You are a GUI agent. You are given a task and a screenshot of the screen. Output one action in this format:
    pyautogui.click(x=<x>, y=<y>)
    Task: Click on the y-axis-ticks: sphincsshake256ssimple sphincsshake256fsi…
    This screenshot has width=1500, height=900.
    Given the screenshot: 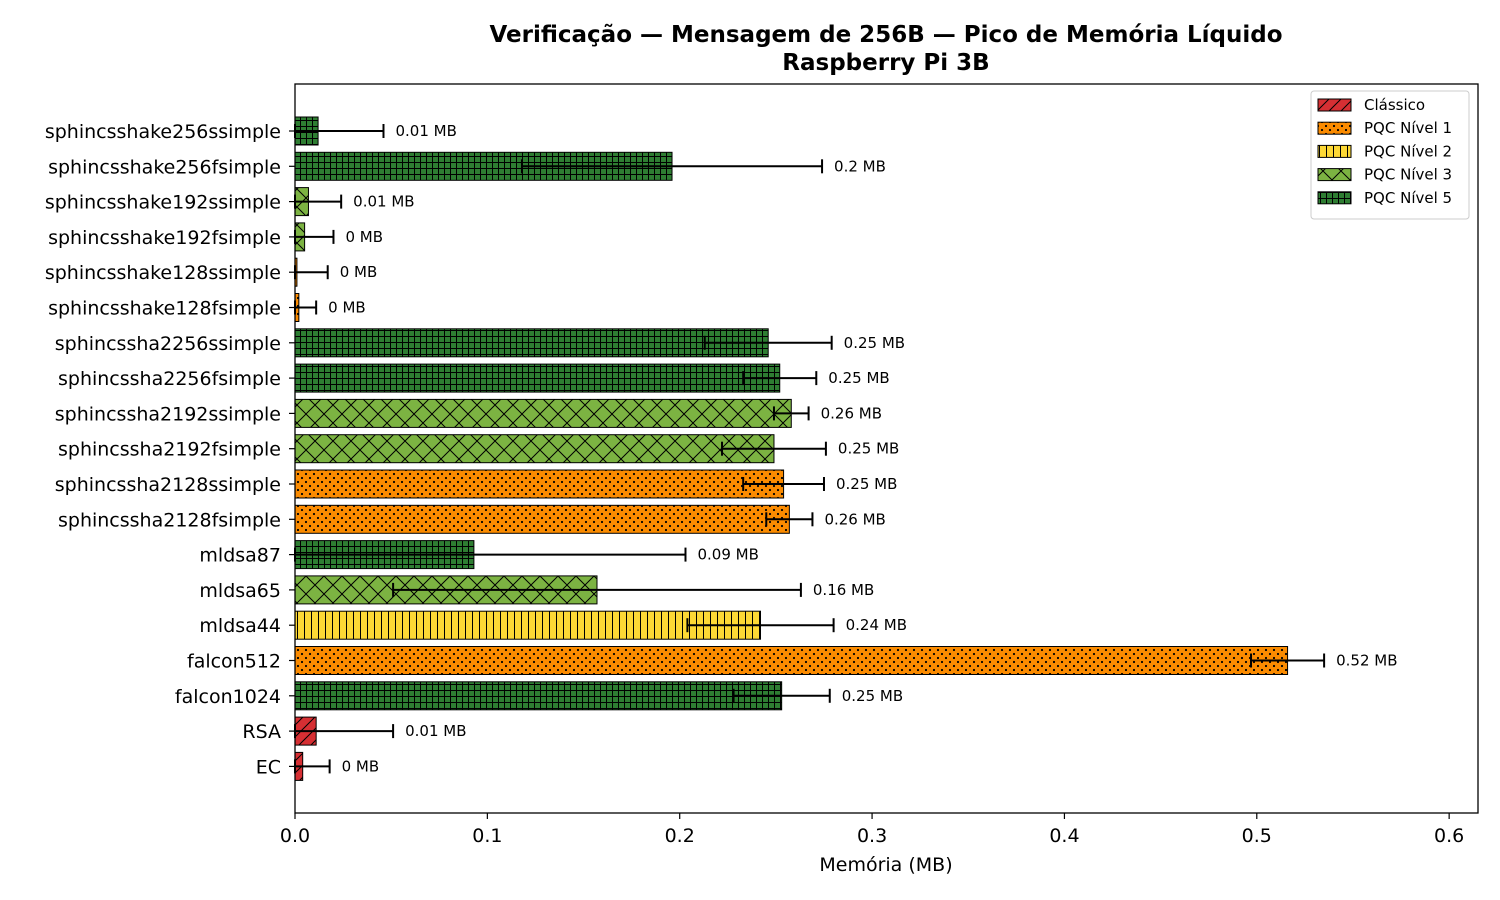 What is the action you would take?
    pyautogui.click(x=170, y=449)
    